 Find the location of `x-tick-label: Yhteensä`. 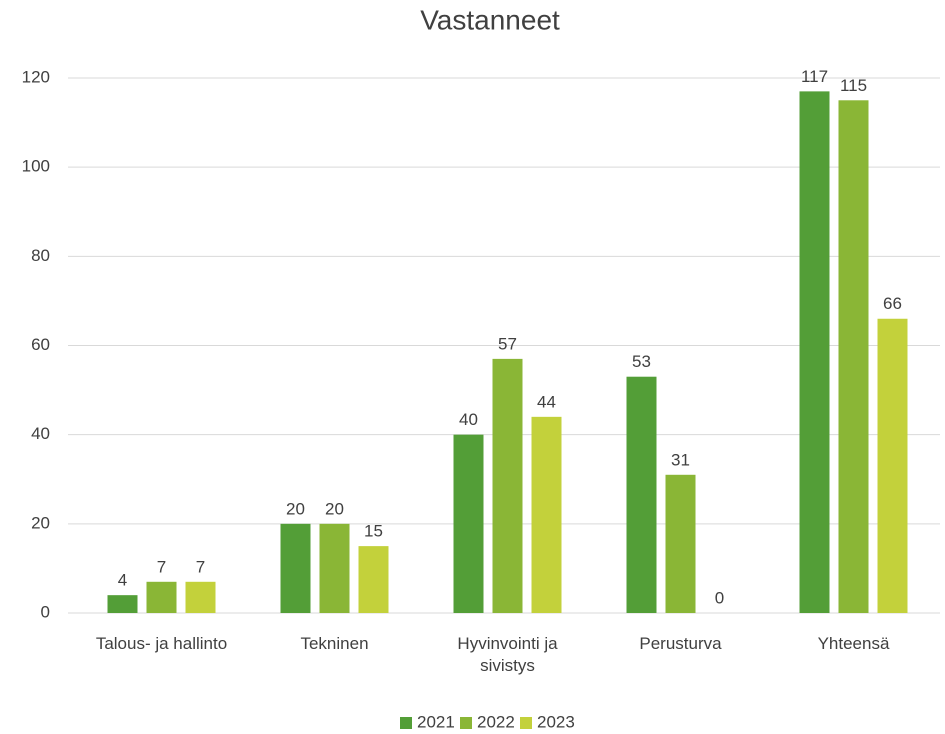

x-tick-label: Yhteensä is located at coordinates (853, 643).